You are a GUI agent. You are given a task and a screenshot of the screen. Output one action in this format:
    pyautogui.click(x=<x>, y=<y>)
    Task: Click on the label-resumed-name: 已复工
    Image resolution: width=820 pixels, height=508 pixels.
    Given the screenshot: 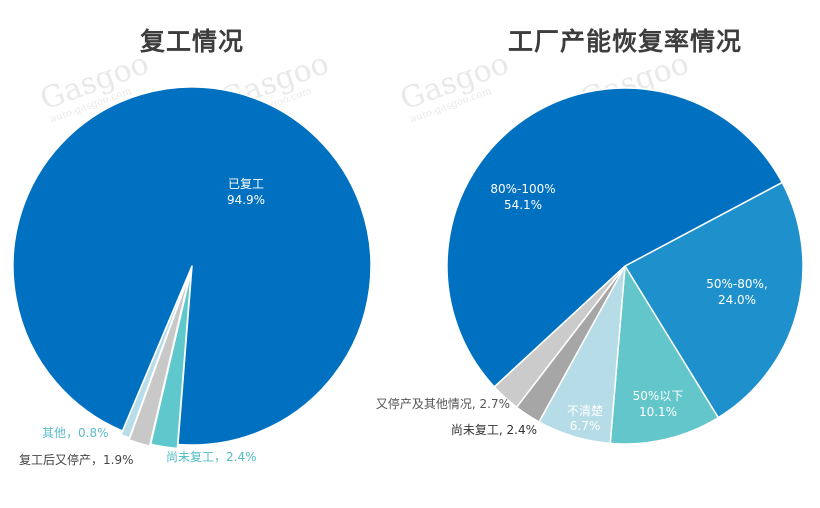 What is the action you would take?
    pyautogui.click(x=246, y=184)
    